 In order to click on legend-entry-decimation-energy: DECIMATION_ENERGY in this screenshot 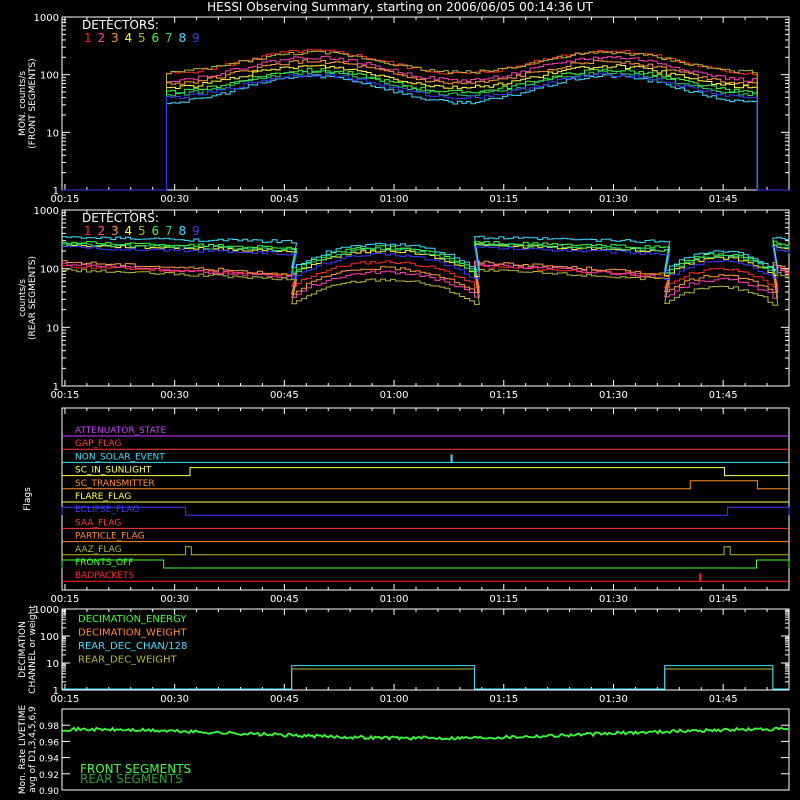, I will do `click(132, 619)`.